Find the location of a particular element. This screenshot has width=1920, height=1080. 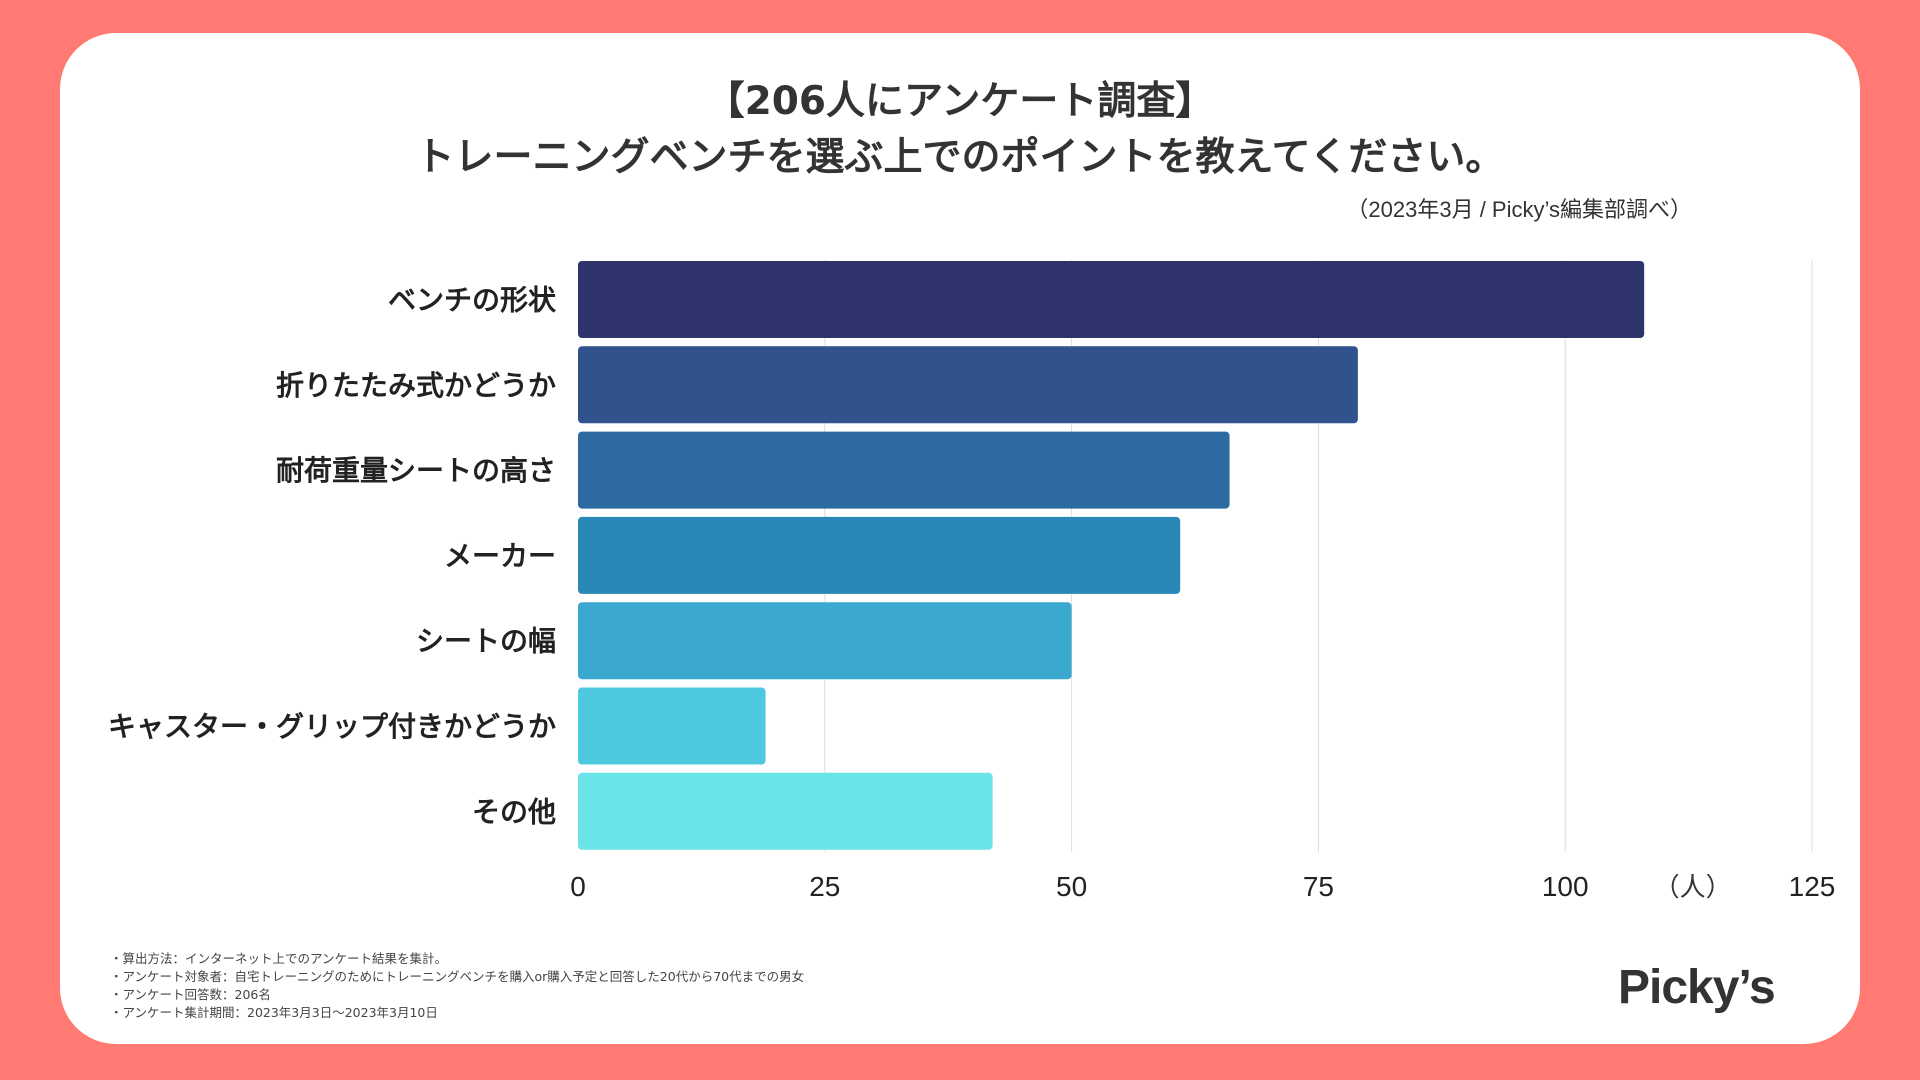

source-note: （2023年3月 / Picky’s編集部調べ） is located at coordinates (1519, 209).